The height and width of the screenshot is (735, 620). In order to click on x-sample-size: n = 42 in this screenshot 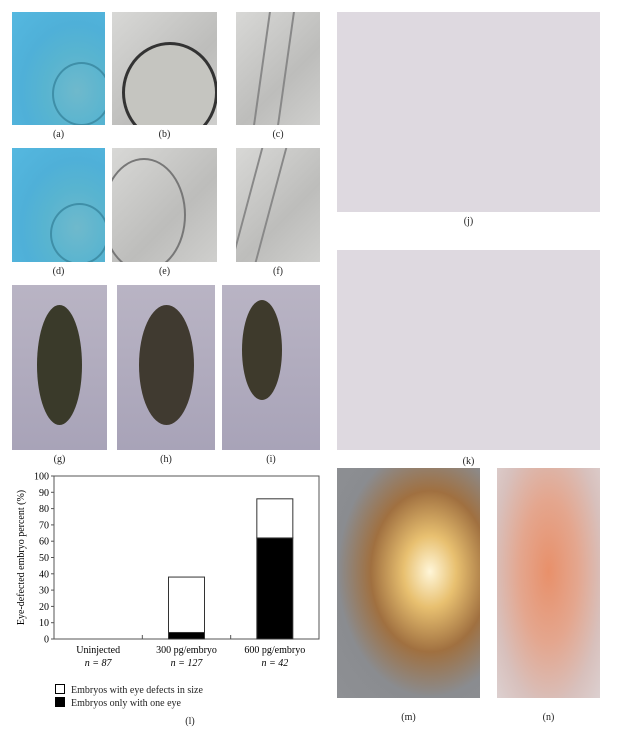, I will do `click(274, 663)`.